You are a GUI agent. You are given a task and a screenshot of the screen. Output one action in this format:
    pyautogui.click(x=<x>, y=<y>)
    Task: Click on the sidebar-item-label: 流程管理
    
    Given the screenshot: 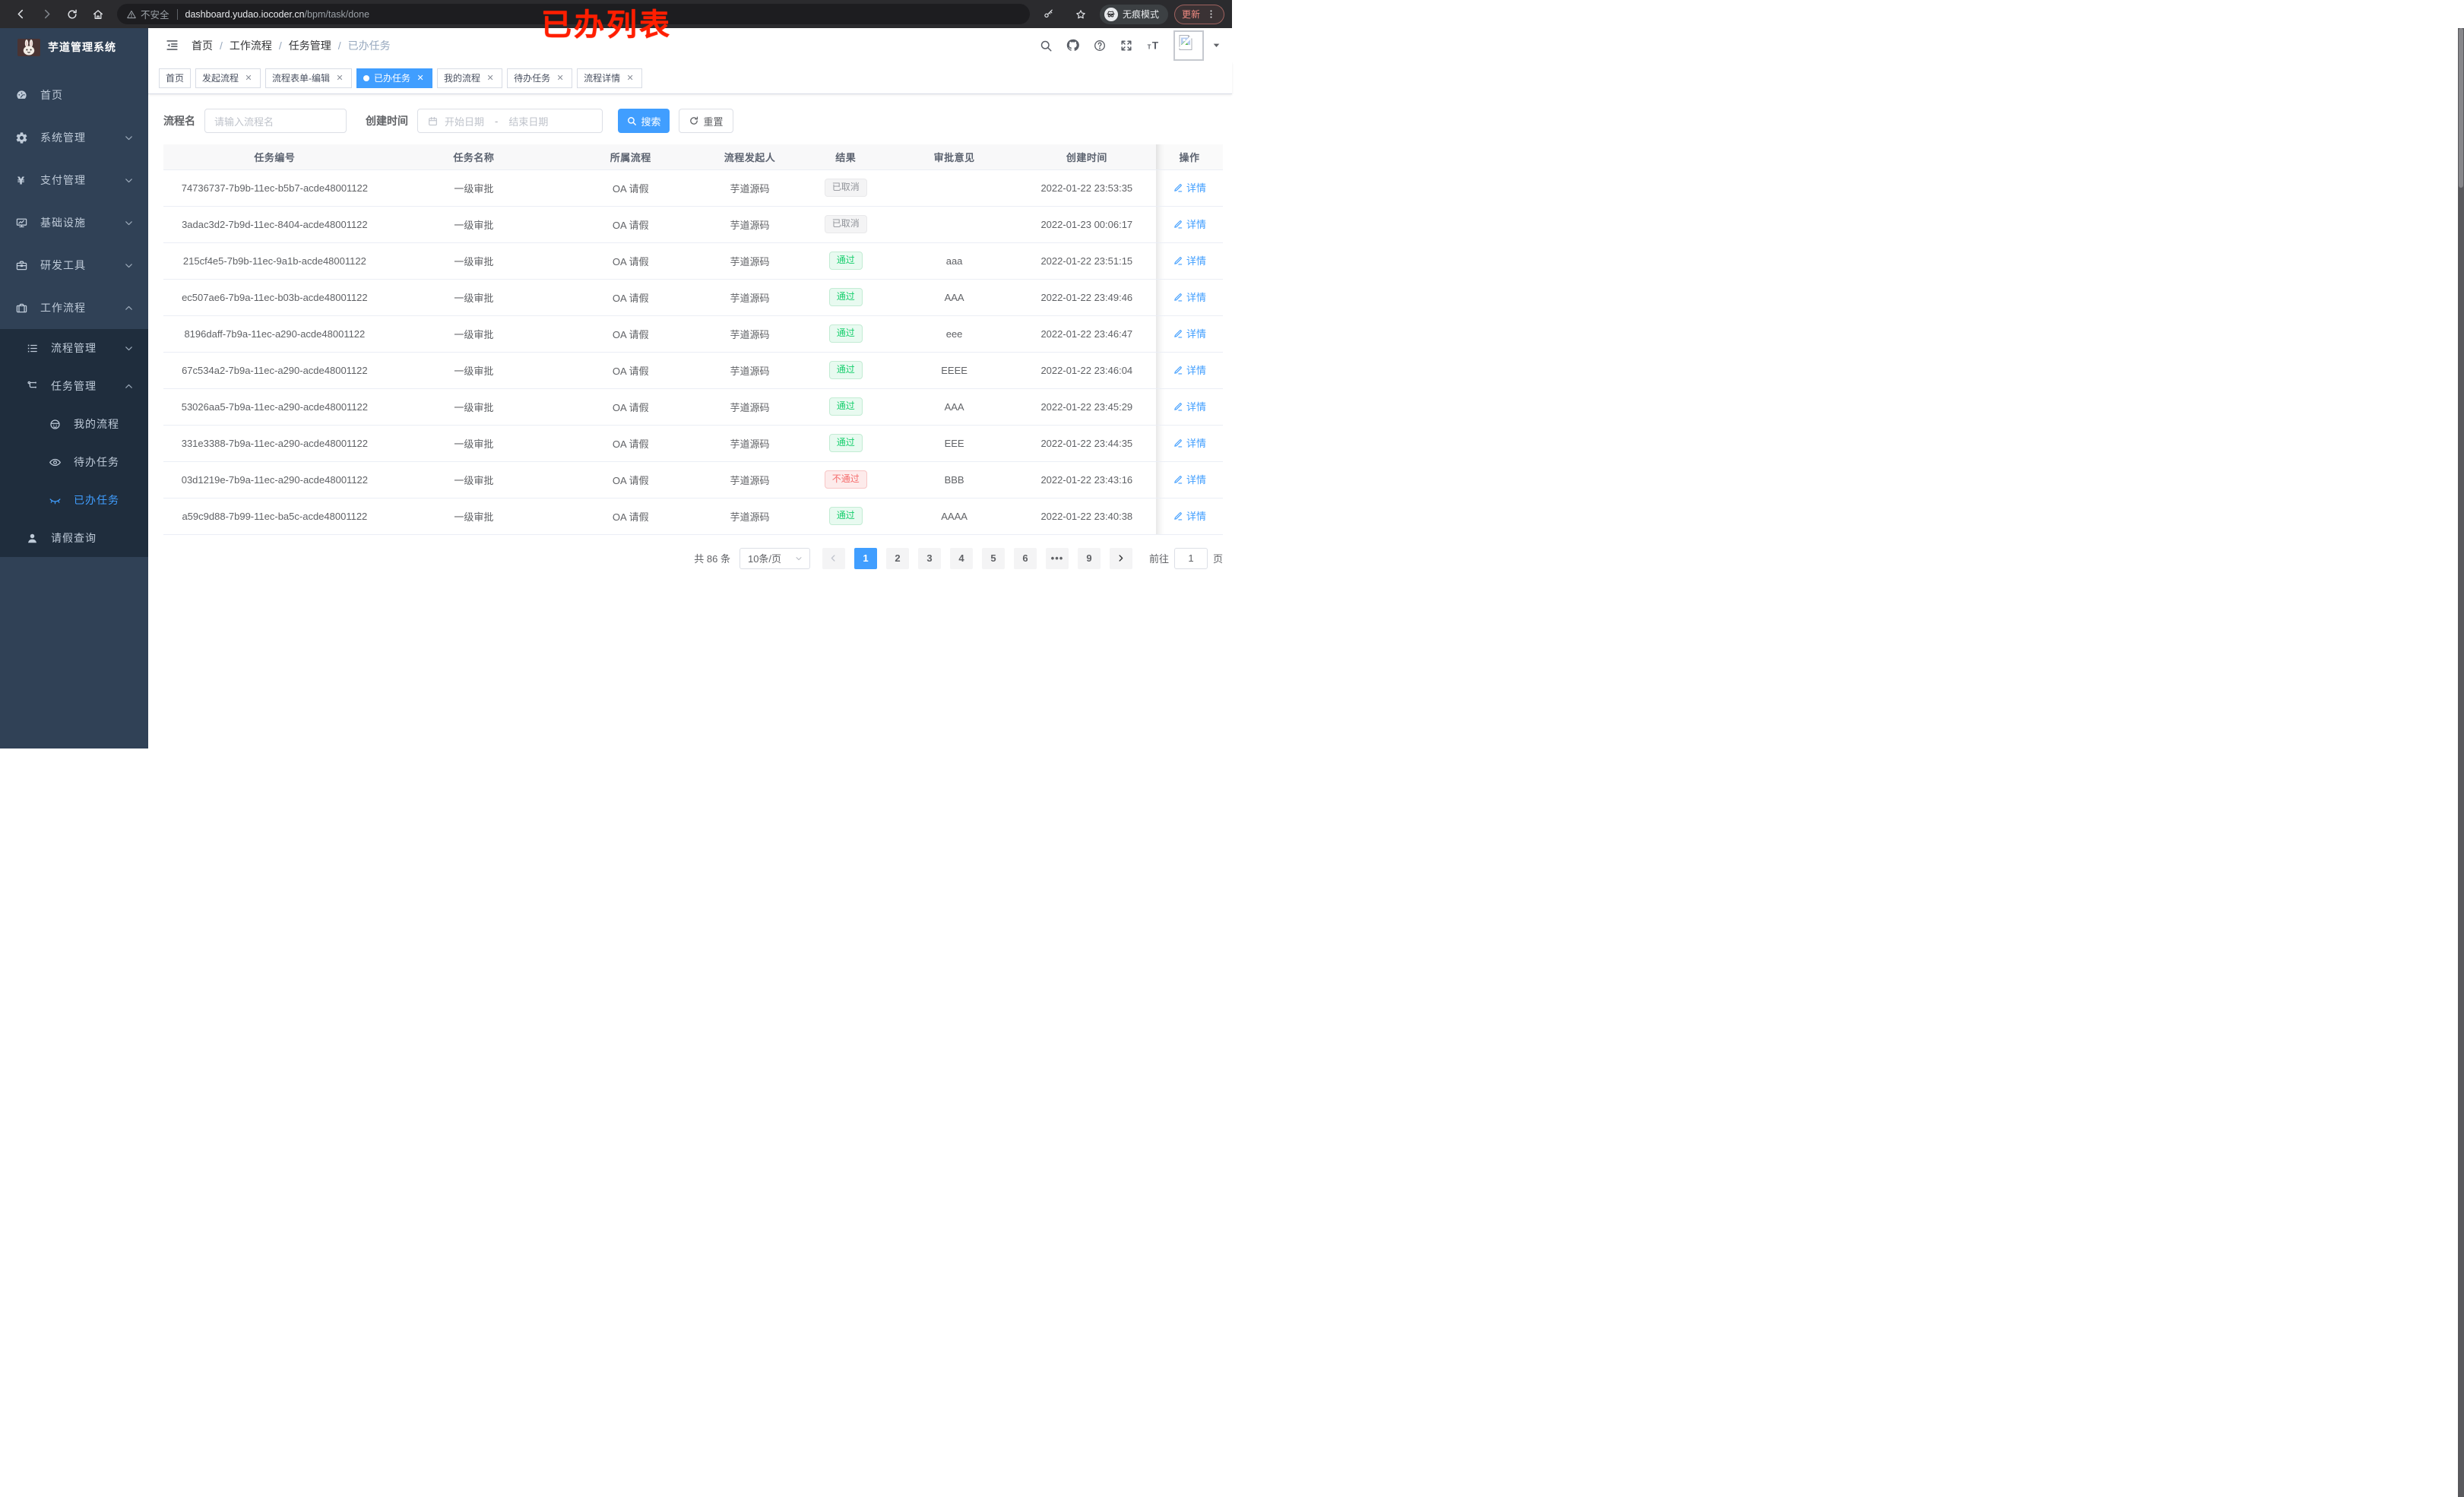 What is the action you would take?
    pyautogui.click(x=74, y=348)
    